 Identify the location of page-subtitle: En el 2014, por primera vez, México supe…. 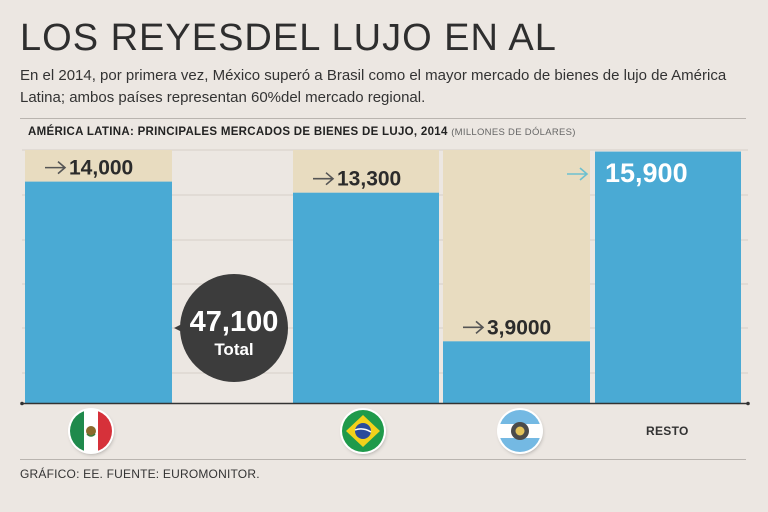
(373, 86).